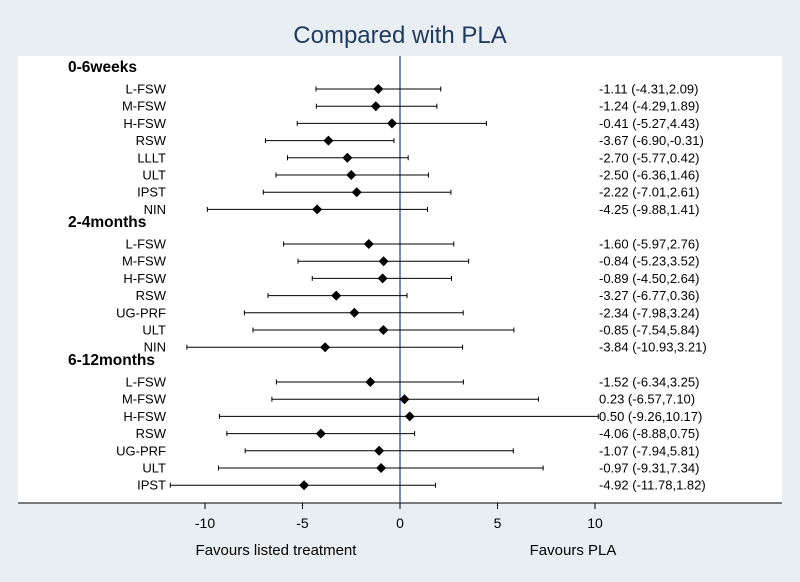  I want to click on estimate-text: -4.92 (-11.78,1.82), so click(652, 485).